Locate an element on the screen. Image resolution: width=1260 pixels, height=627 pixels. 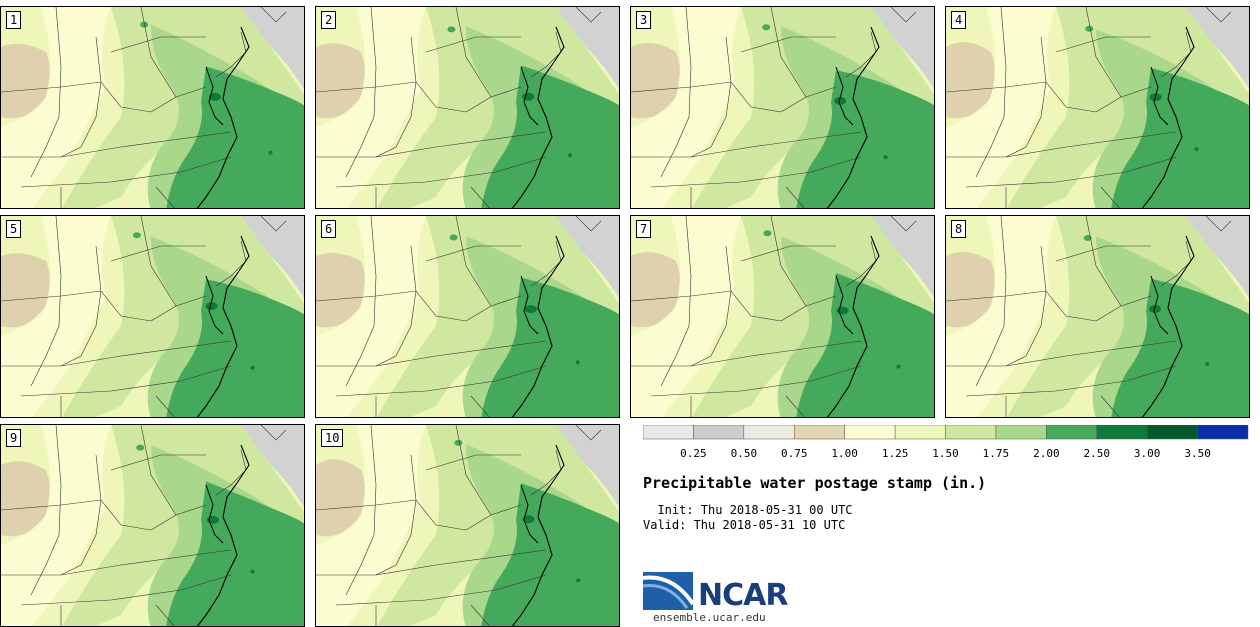
member-stamp-3: 3 is located at coordinates (782, 107).